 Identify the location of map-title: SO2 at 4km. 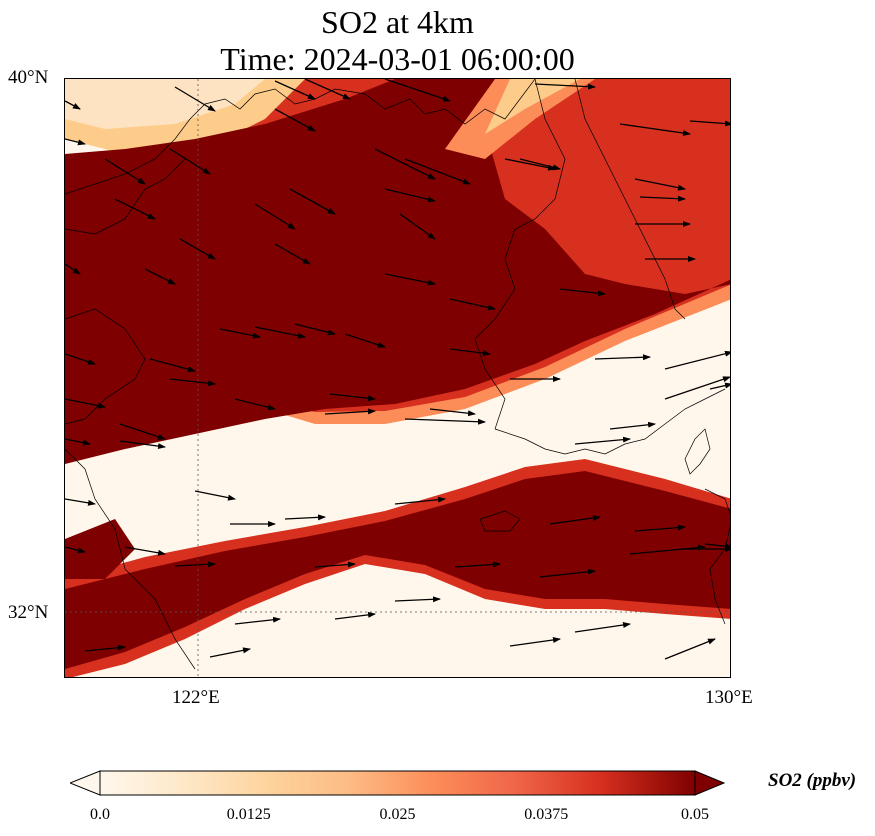
(397, 22).